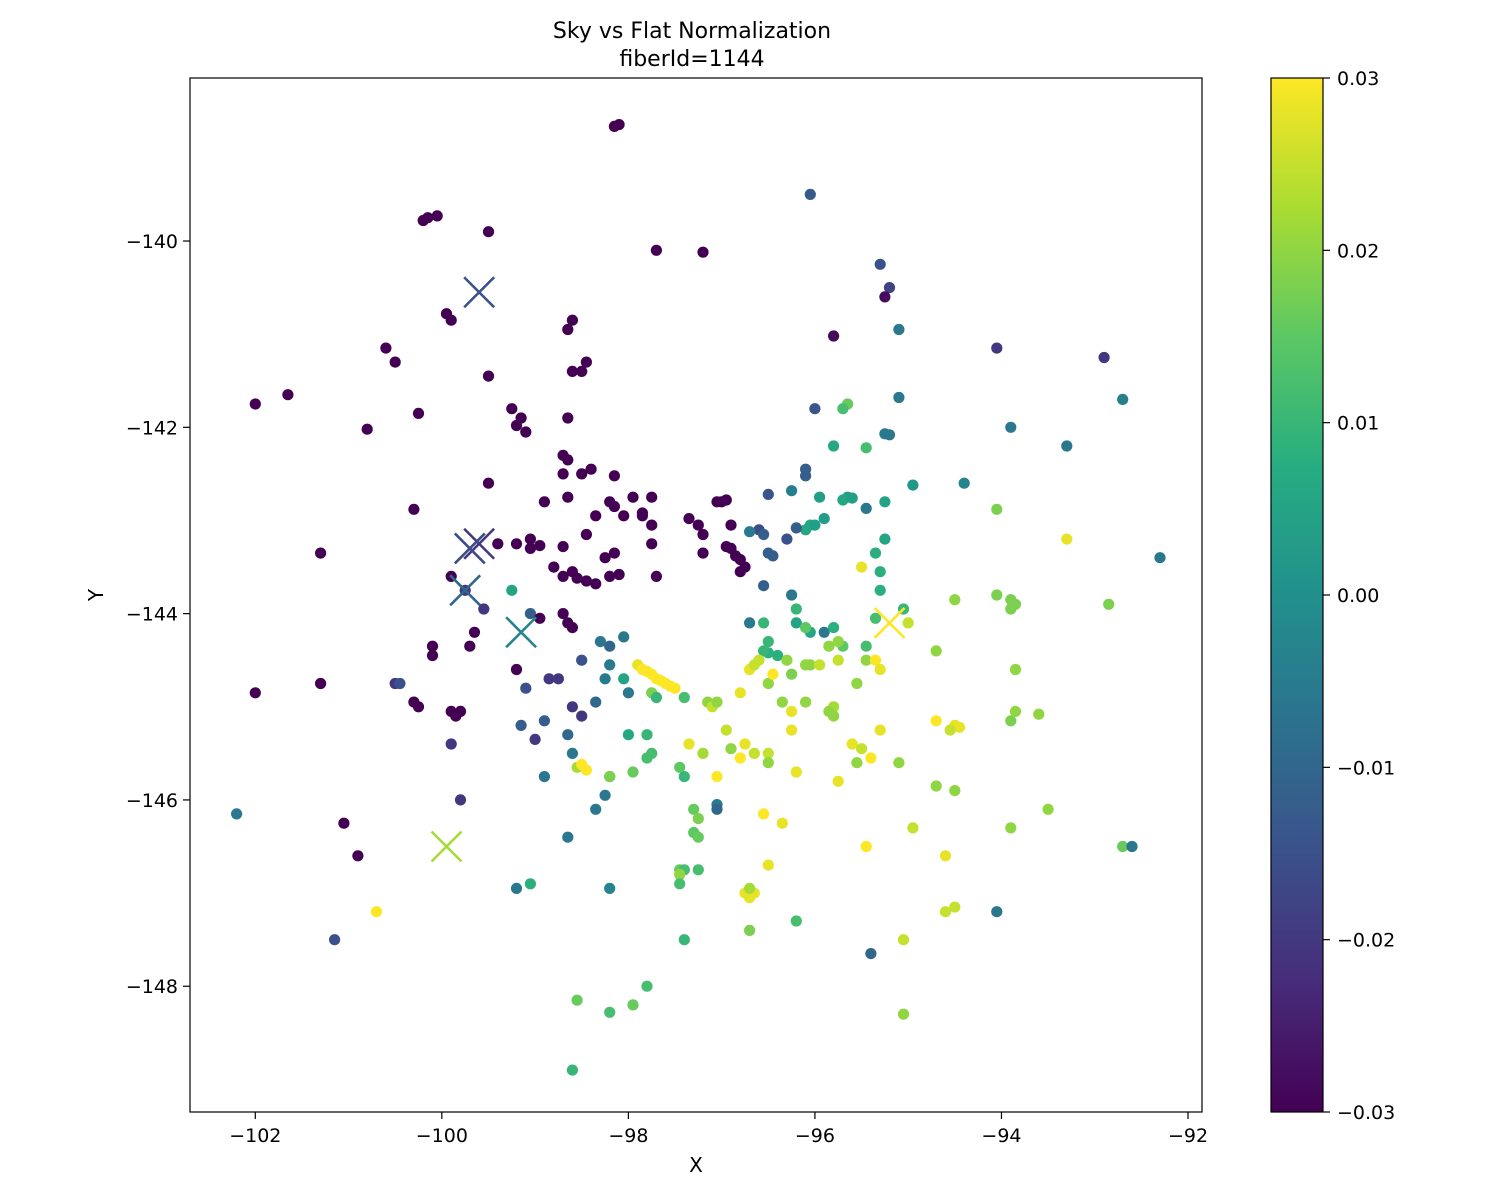 The width and height of the screenshot is (1500, 1200). What do you see at coordinates (1188, 1136) in the screenshot?
I see `x-tick-label: −92` at bounding box center [1188, 1136].